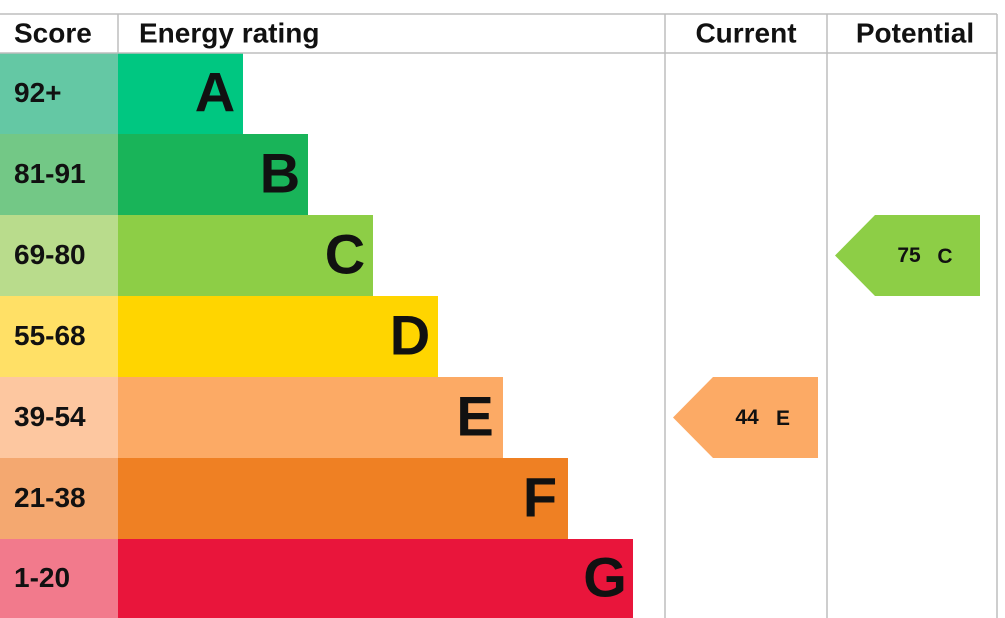 The image size is (1005, 618). What do you see at coordinates (50, 254) in the screenshot?
I see `score-range: 69-80` at bounding box center [50, 254].